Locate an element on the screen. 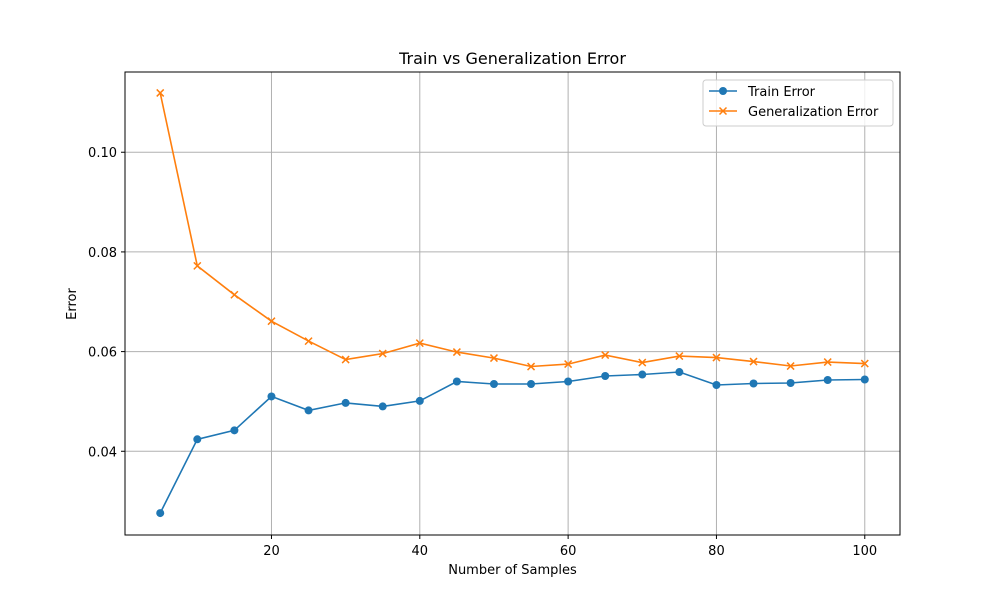  y-axis-label: Error is located at coordinates (72, 304).